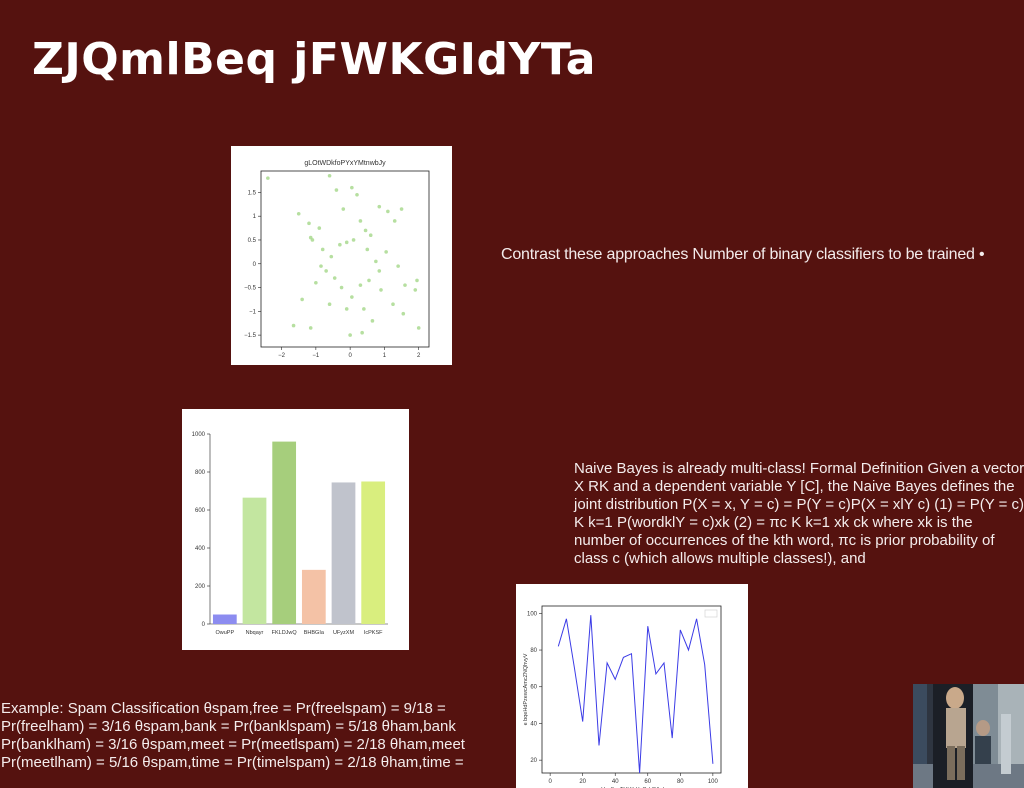 The height and width of the screenshot is (788, 1024). I want to click on x-tick-label: 80, so click(680, 782).